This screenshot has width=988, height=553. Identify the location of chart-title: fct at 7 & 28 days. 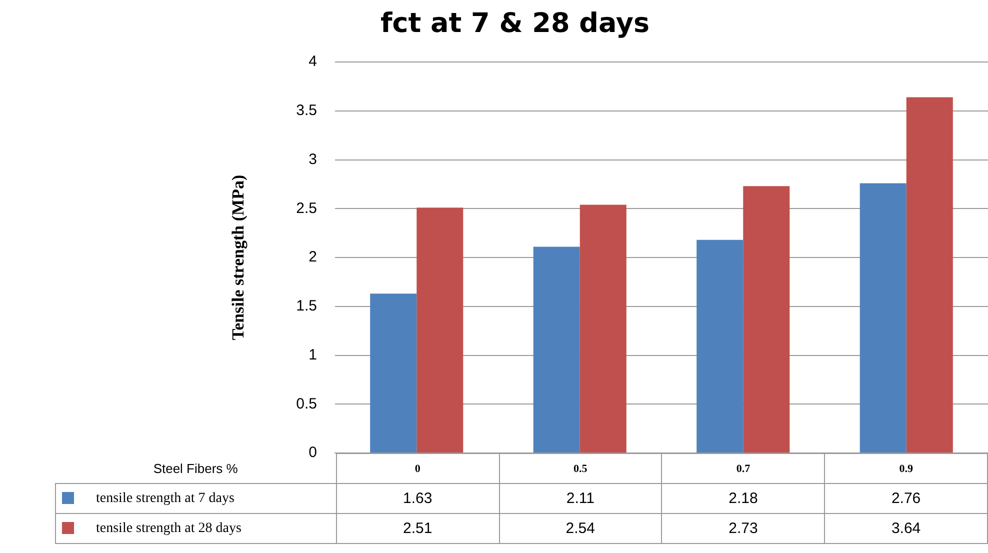
(515, 23).